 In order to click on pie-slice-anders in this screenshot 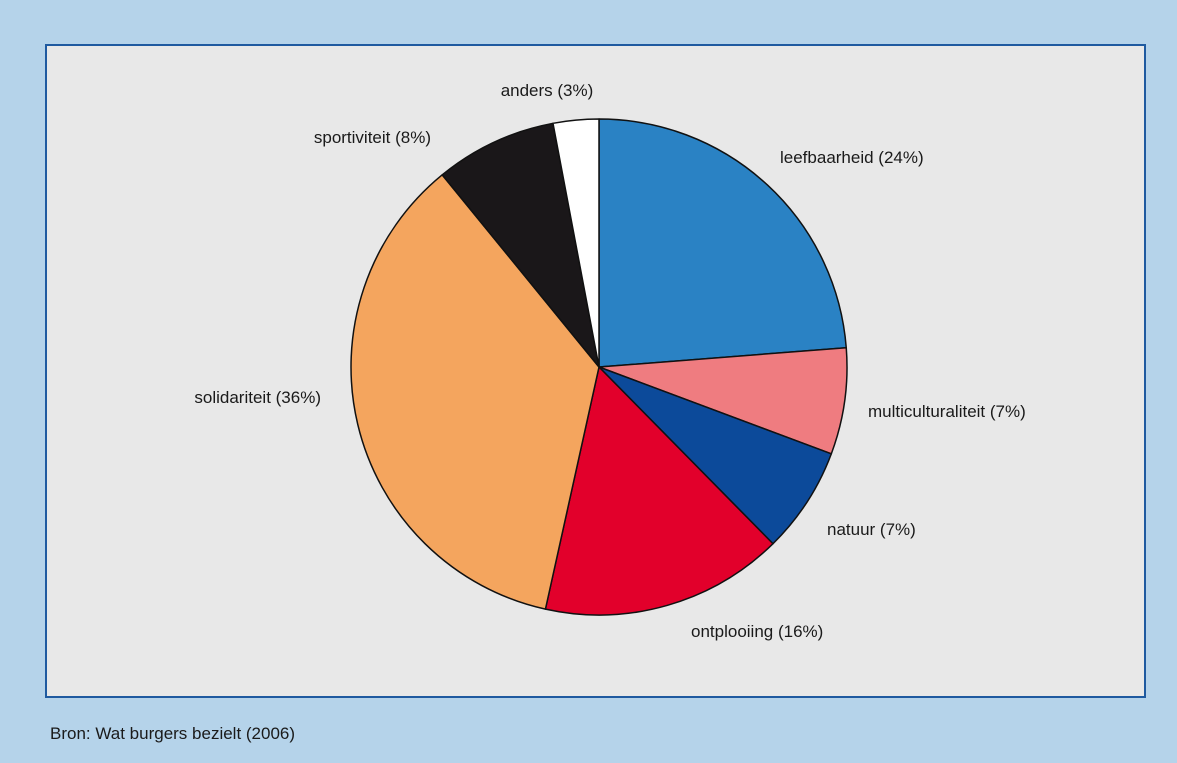, I will do `click(576, 243)`.